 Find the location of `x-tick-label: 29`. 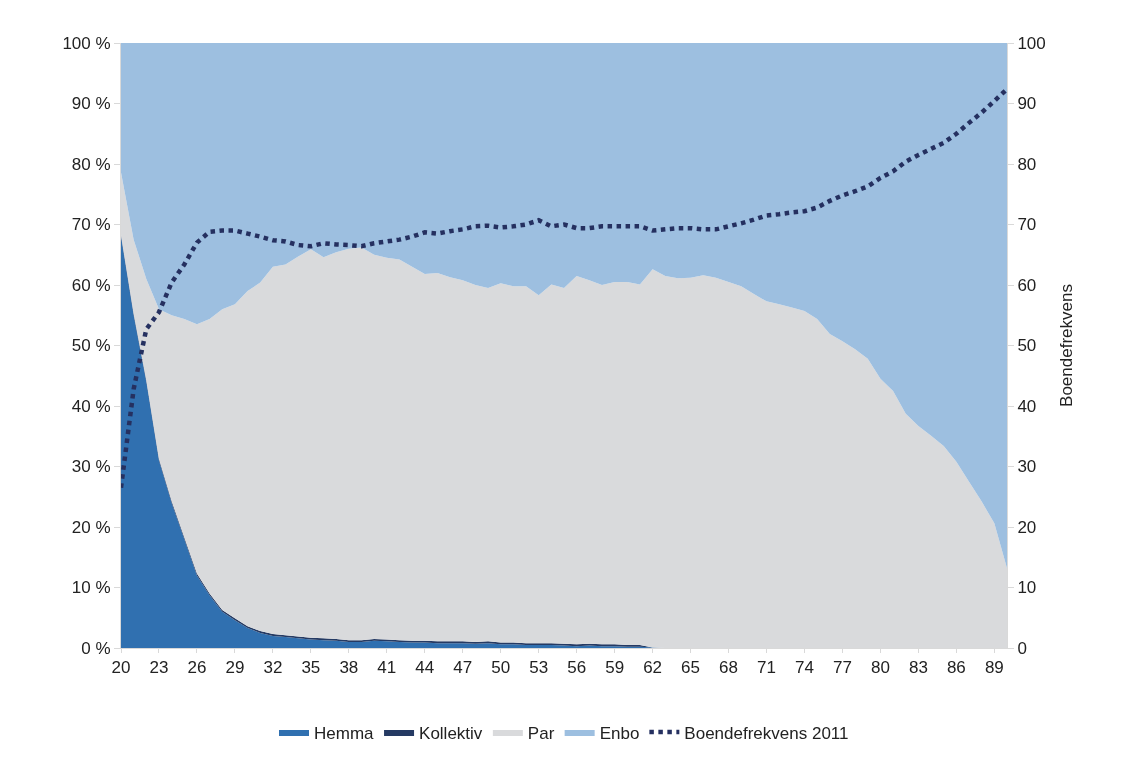

x-tick-label: 29 is located at coordinates (235, 668).